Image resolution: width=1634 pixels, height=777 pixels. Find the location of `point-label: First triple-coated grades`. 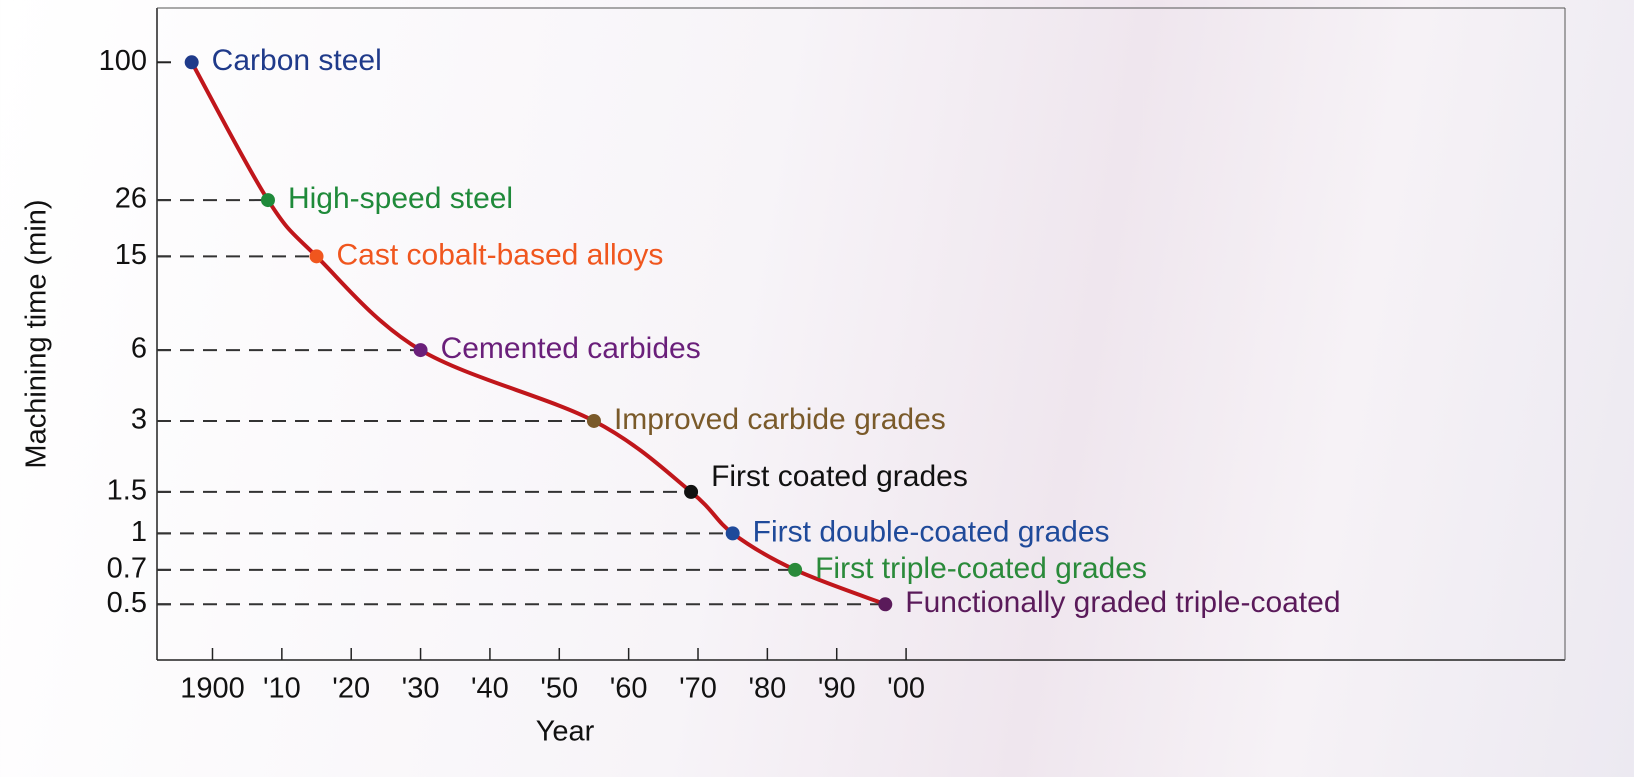

point-label: First triple-coated grades is located at coordinates (981, 568).